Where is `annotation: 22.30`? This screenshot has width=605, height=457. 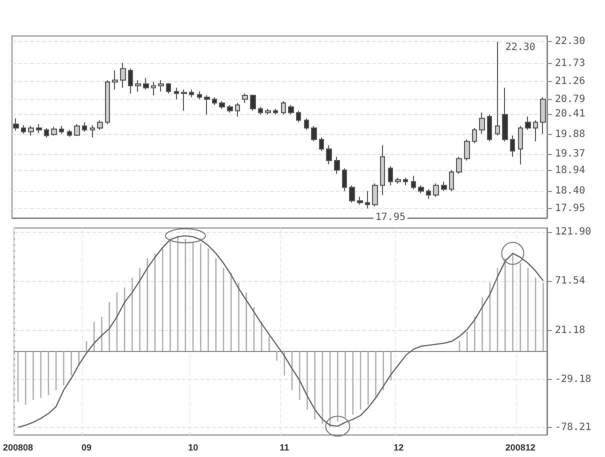
annotation: 22.30 is located at coordinates (520, 48).